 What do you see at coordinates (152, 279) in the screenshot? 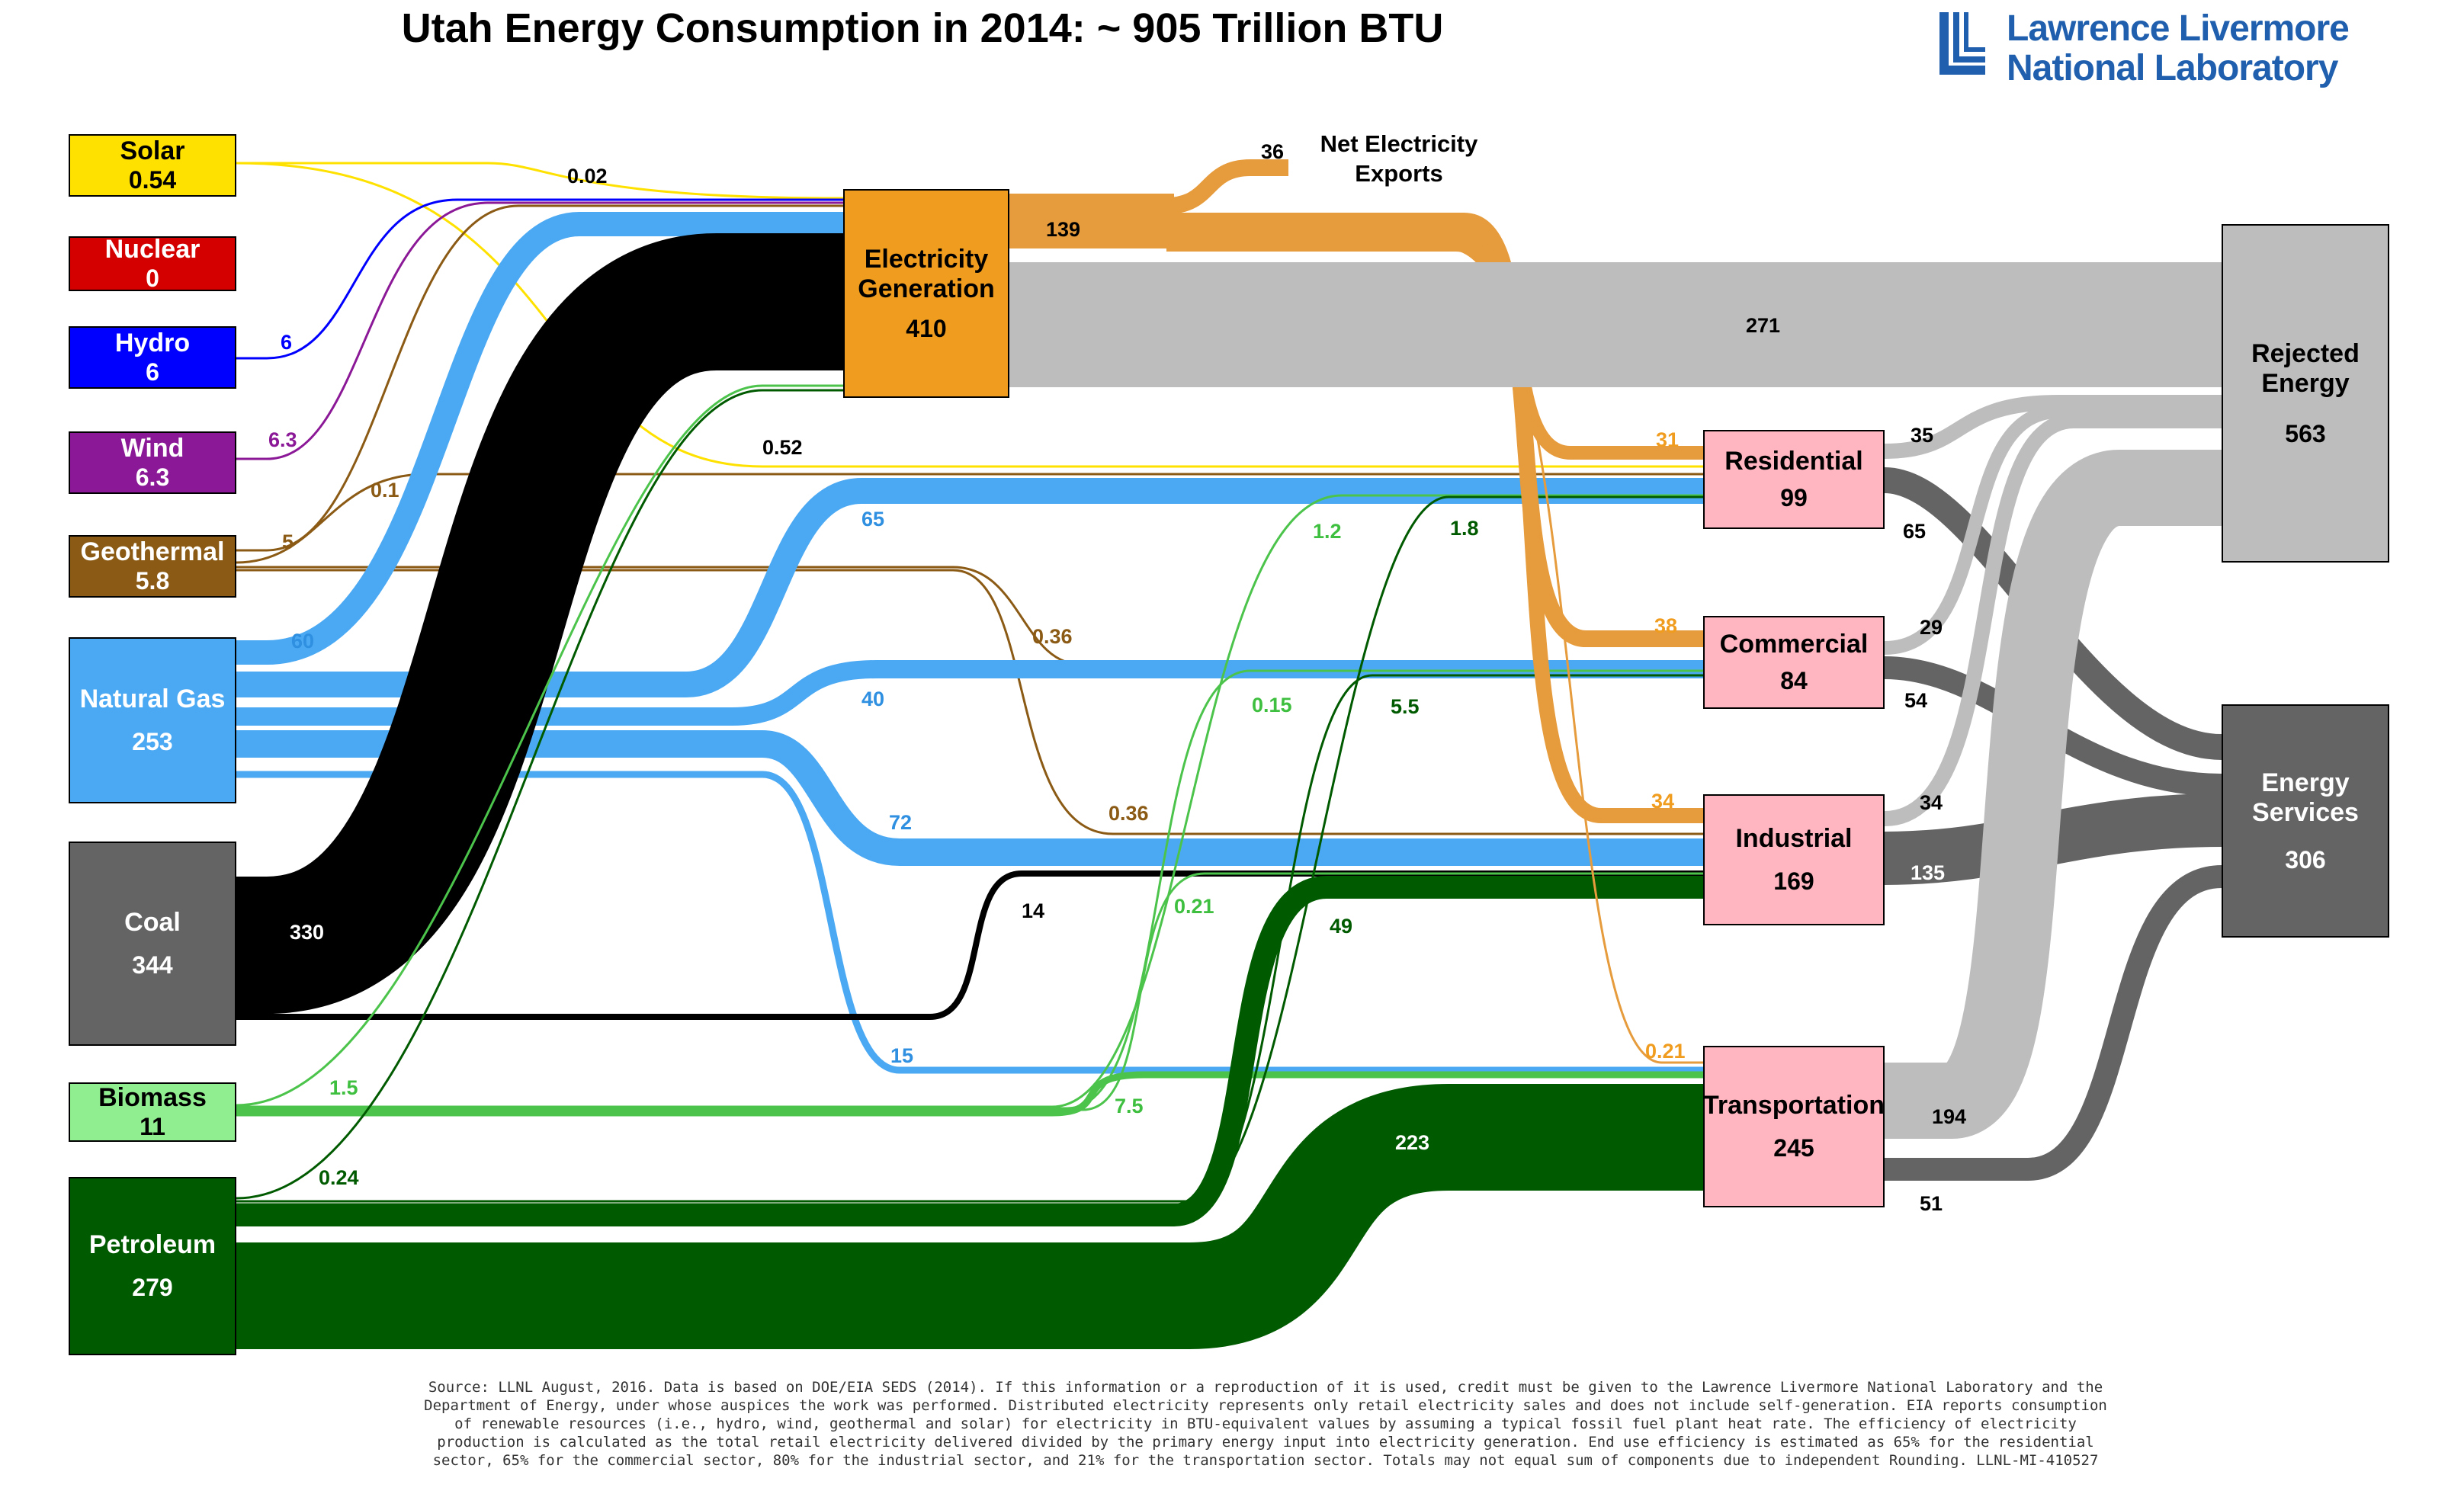
I see `source-value: 0` at bounding box center [152, 279].